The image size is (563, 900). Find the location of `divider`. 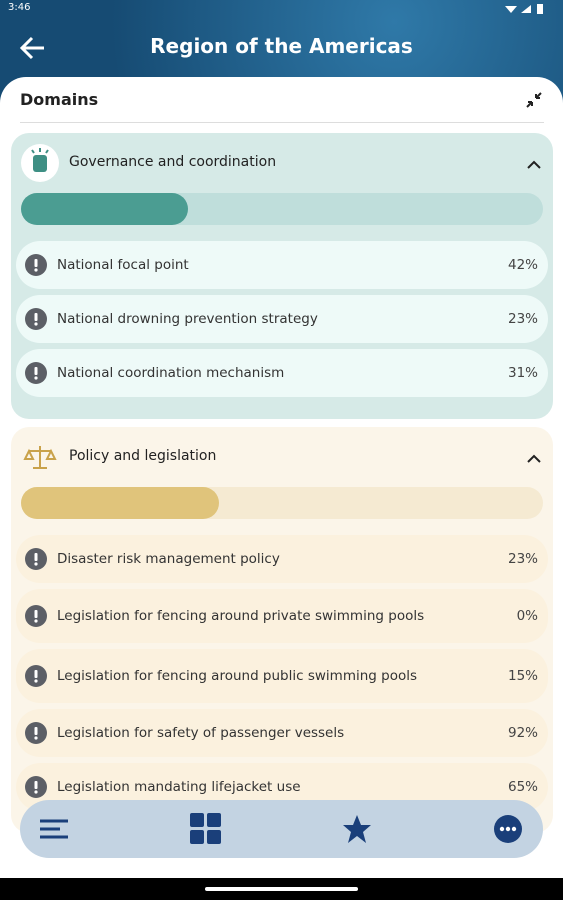

divider is located at coordinates (282, 122).